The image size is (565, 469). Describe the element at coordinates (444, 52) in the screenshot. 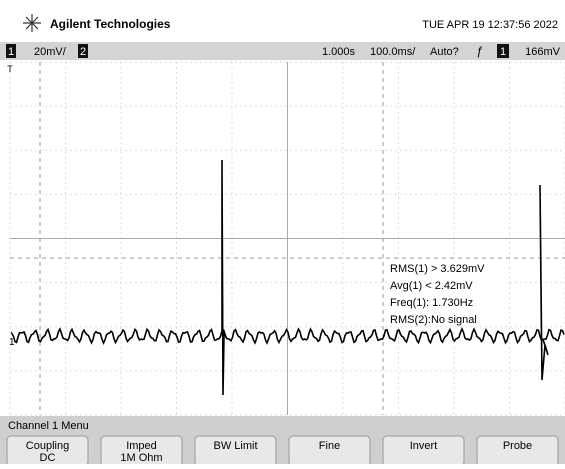

I see `trigger-mode: Auto?` at that location.